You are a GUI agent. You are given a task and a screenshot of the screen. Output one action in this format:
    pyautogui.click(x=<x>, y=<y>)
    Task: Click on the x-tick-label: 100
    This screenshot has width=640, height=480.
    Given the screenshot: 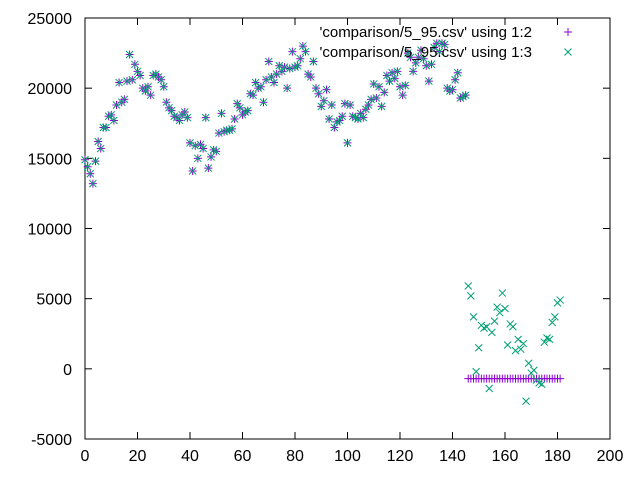 What is the action you would take?
    pyautogui.click(x=347, y=456)
    